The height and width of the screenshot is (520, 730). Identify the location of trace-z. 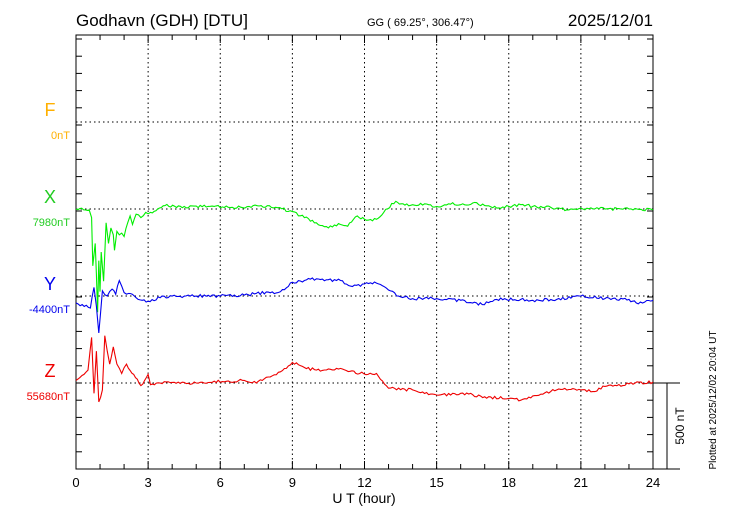
(364, 369).